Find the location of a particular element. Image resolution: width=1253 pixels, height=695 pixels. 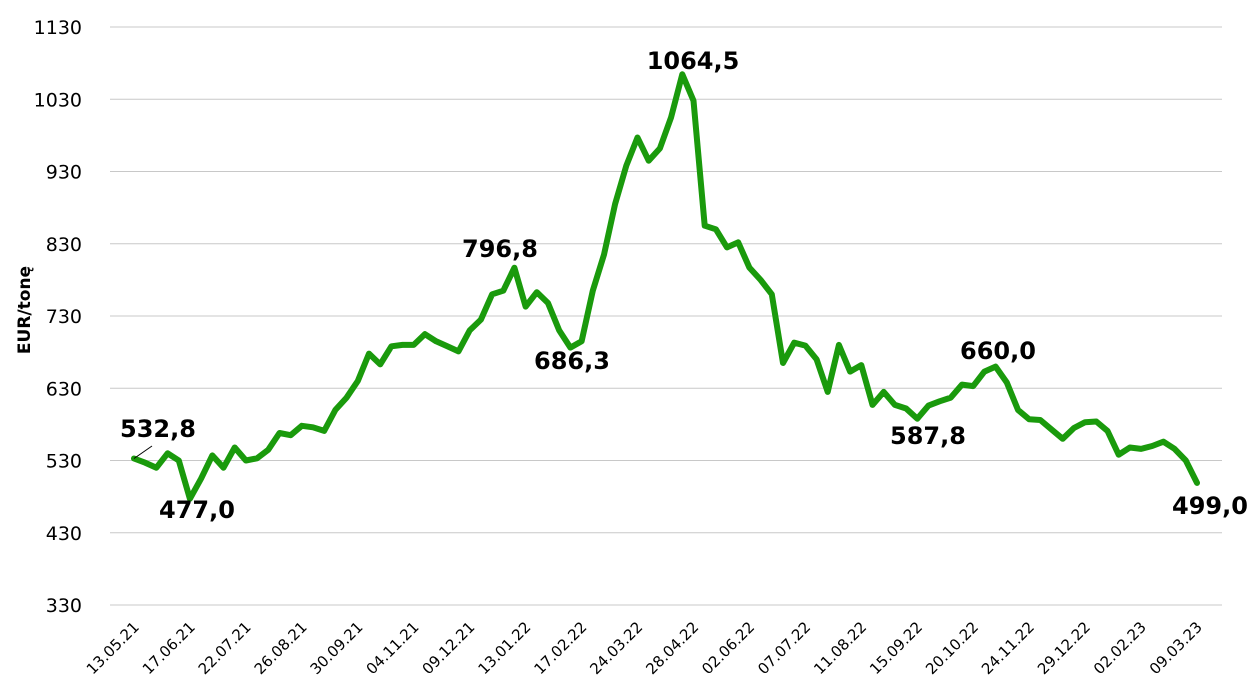

x-tick-label: 28.04.22 is located at coordinates (672, 648).